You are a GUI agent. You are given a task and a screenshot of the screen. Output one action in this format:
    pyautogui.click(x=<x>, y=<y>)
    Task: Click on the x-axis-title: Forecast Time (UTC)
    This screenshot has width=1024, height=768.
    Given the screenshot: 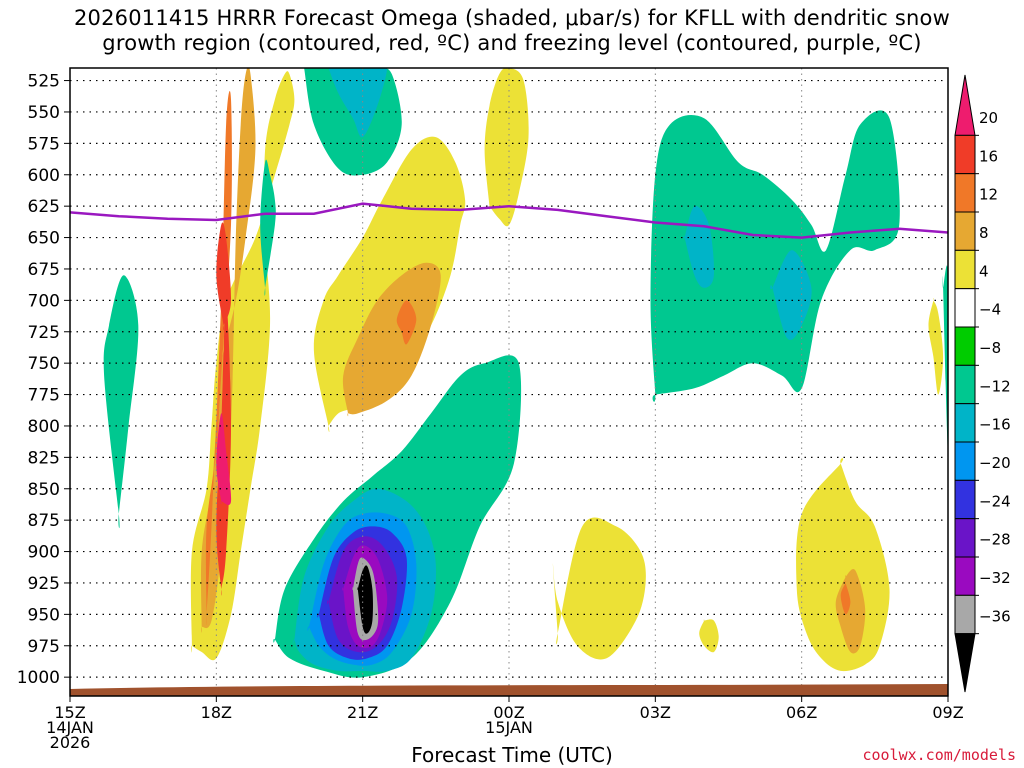 What is the action you would take?
    pyautogui.click(x=512, y=755)
    